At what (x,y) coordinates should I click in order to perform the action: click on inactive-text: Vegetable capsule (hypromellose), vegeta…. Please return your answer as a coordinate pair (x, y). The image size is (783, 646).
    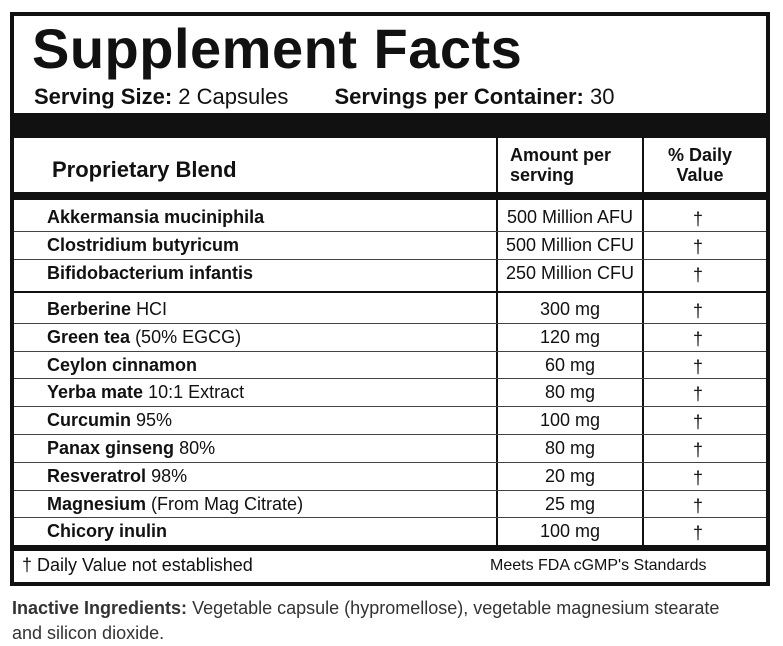
    Looking at the image, I should click on (366, 620).